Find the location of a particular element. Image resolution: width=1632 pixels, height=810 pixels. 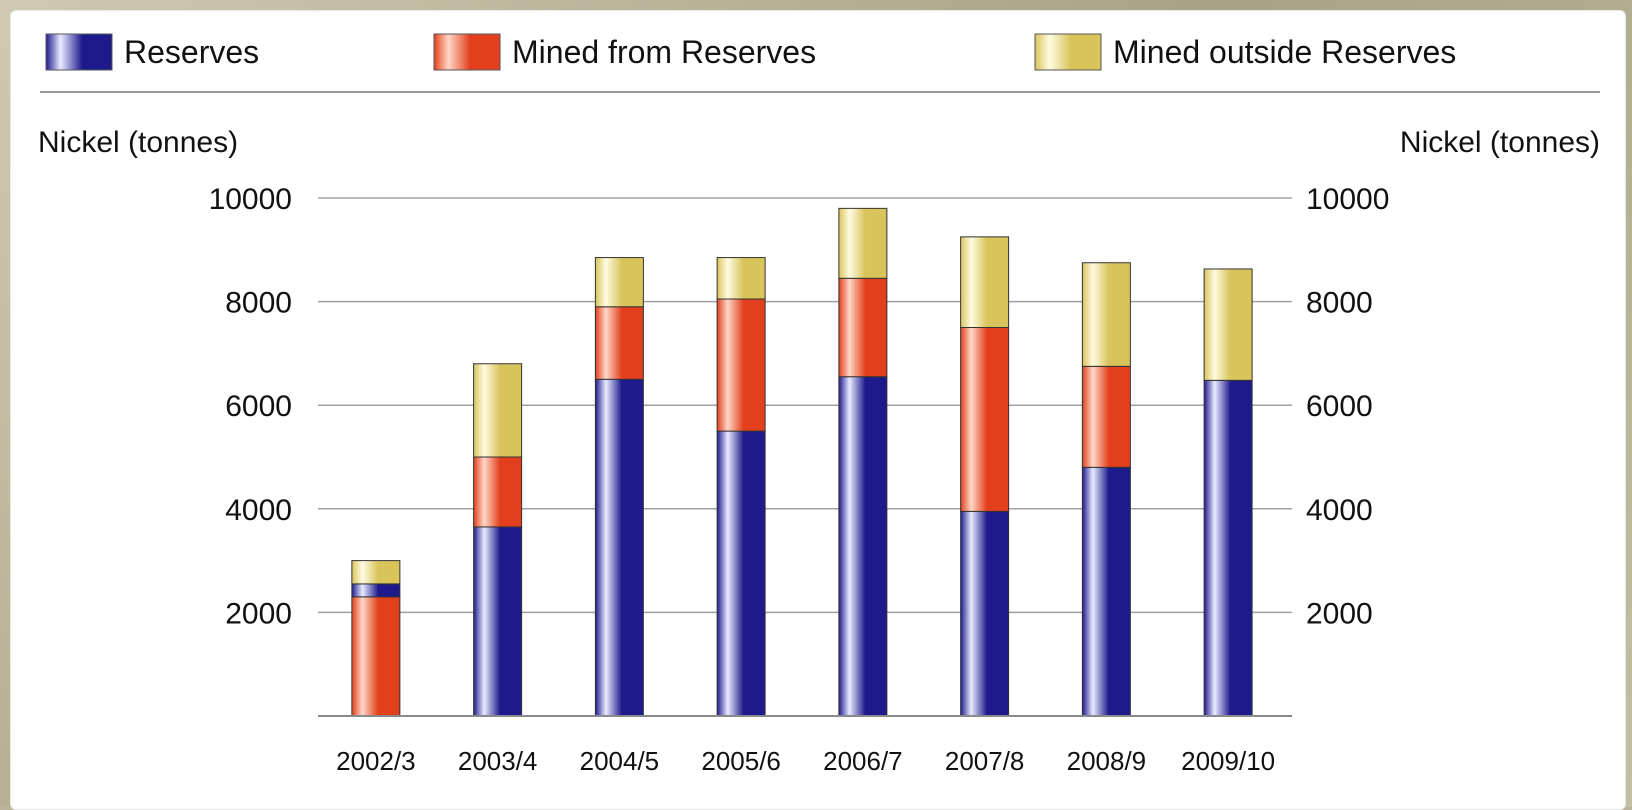

y-axis-label-right: Nickel (tonnes) is located at coordinates (1500, 142).